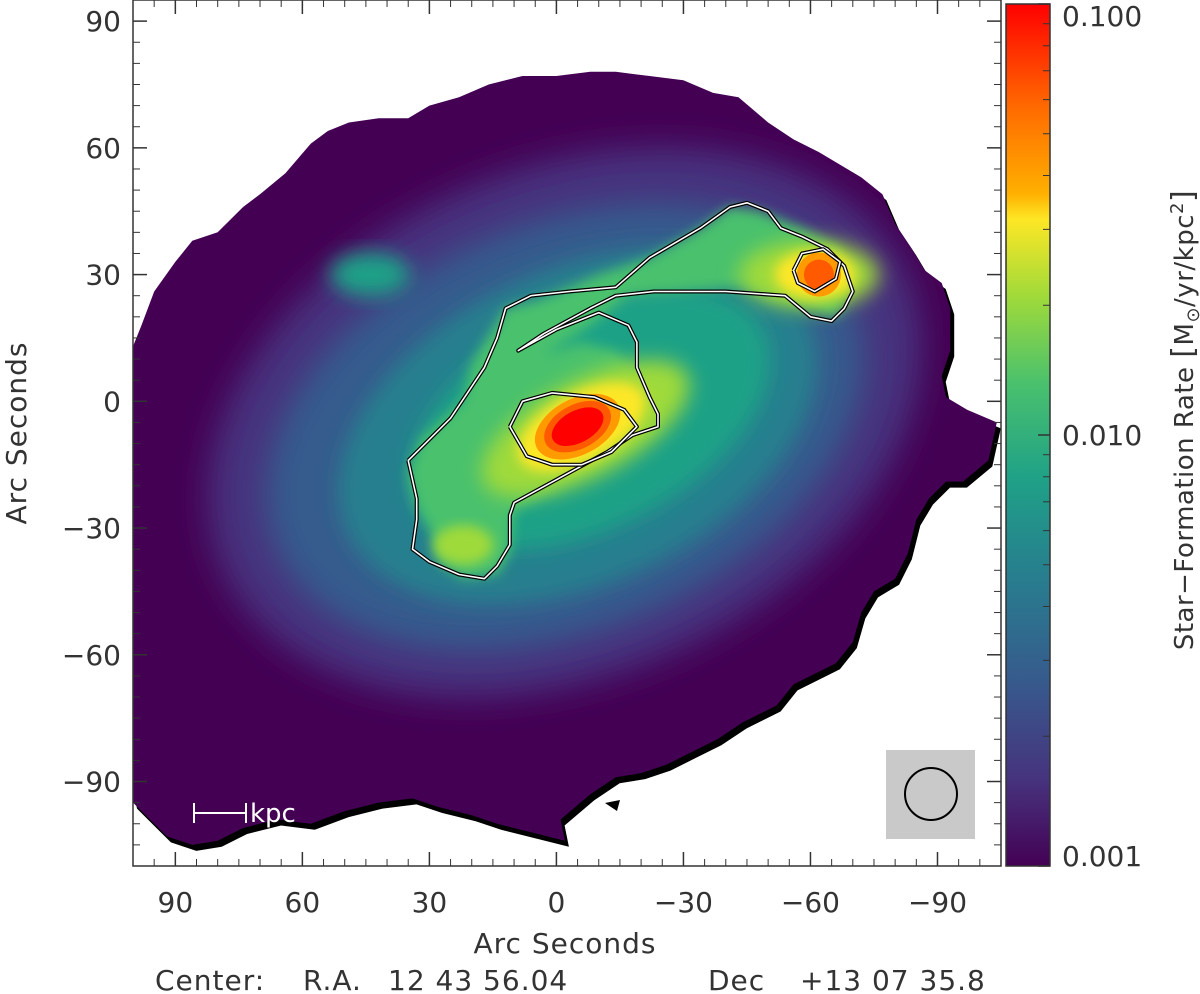  I want to click on x-tick-label: −30, so click(683, 902).